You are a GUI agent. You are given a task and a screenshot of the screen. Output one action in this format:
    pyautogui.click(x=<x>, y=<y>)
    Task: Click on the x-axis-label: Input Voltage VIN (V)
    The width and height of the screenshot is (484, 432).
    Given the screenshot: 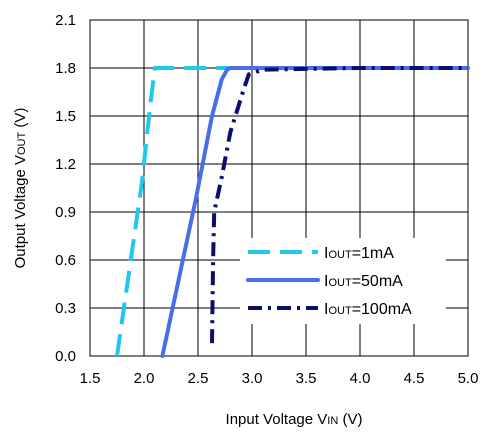 What is the action you would take?
    pyautogui.click(x=294, y=419)
    